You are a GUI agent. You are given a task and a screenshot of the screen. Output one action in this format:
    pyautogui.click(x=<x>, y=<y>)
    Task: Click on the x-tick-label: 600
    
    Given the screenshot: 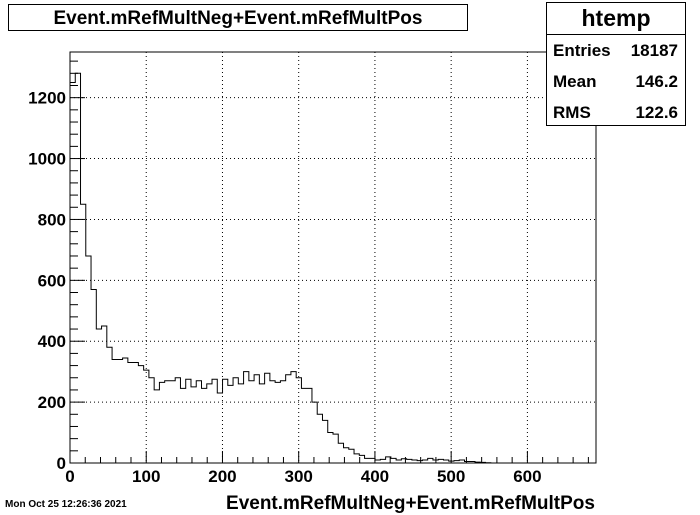 What is the action you would take?
    pyautogui.click(x=527, y=476)
    